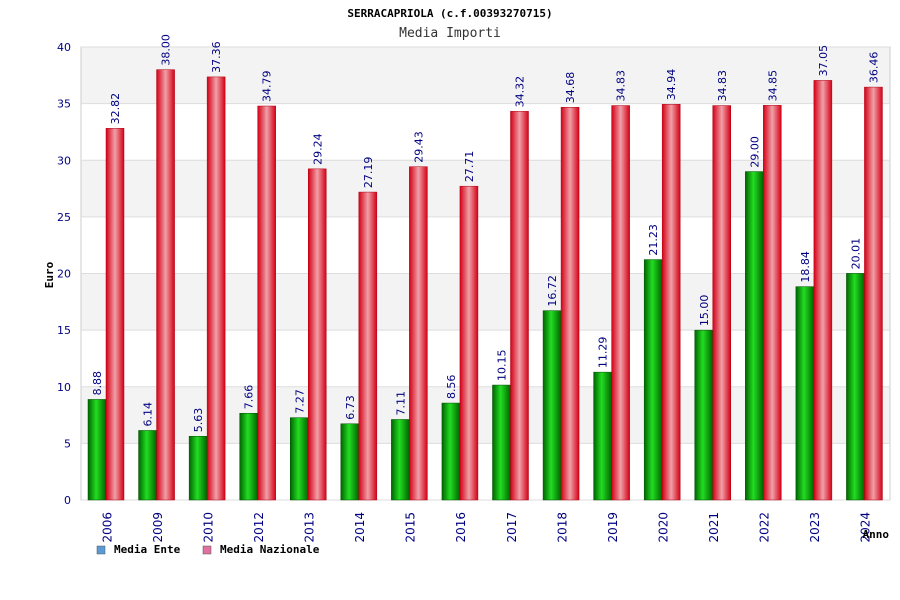  I want to click on x-tick-label-2012: 2012, so click(259, 527).